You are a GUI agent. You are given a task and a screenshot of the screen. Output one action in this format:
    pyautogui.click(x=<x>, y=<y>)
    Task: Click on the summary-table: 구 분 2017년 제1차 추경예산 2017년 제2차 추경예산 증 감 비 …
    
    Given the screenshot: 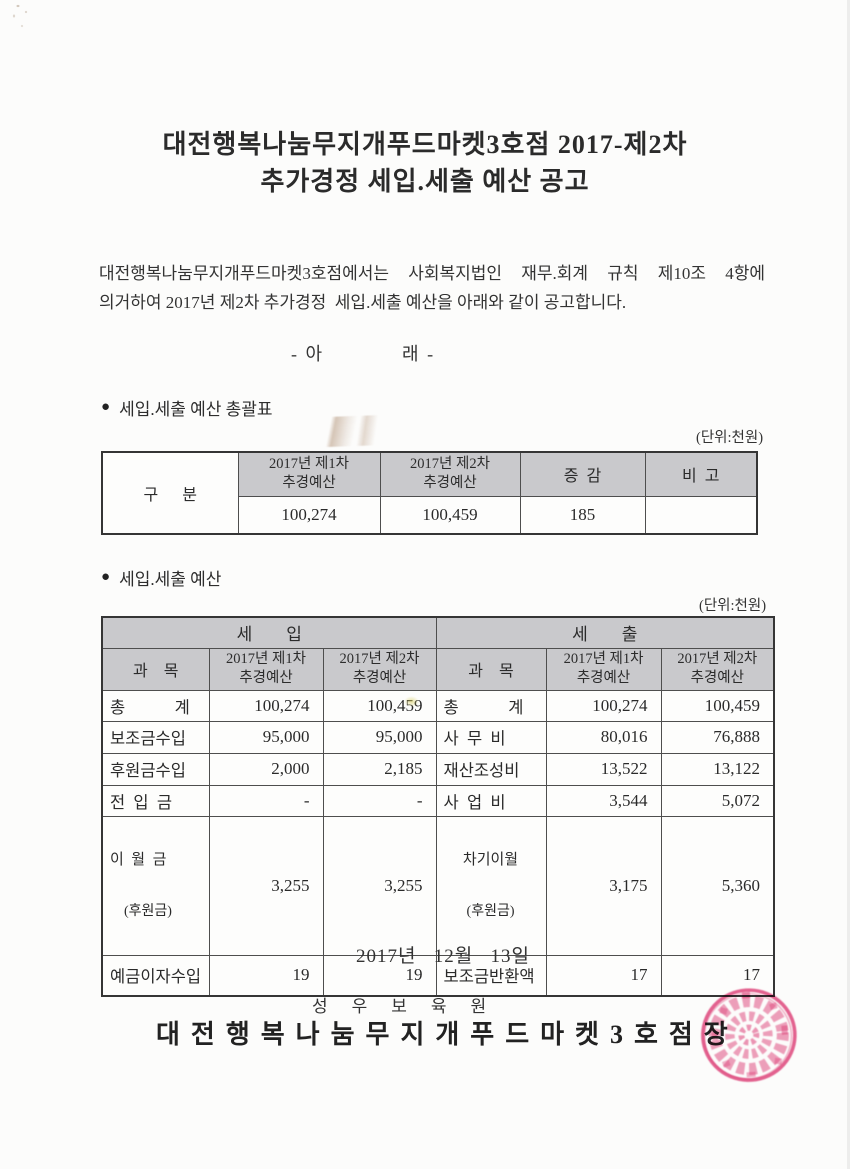 What is the action you would take?
    pyautogui.click(x=429, y=493)
    